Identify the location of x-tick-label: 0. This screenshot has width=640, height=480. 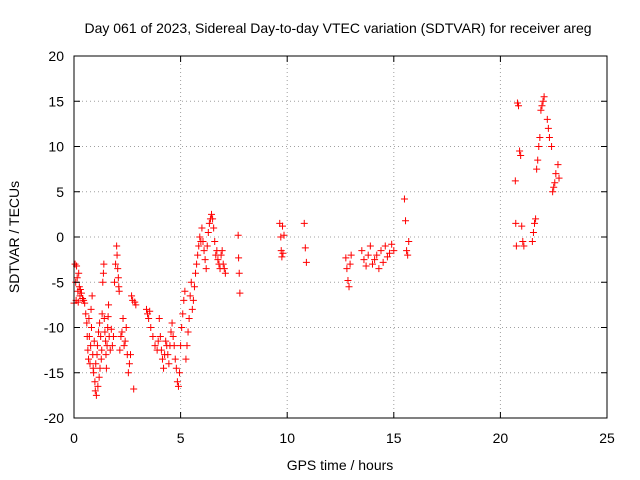
(74, 438).